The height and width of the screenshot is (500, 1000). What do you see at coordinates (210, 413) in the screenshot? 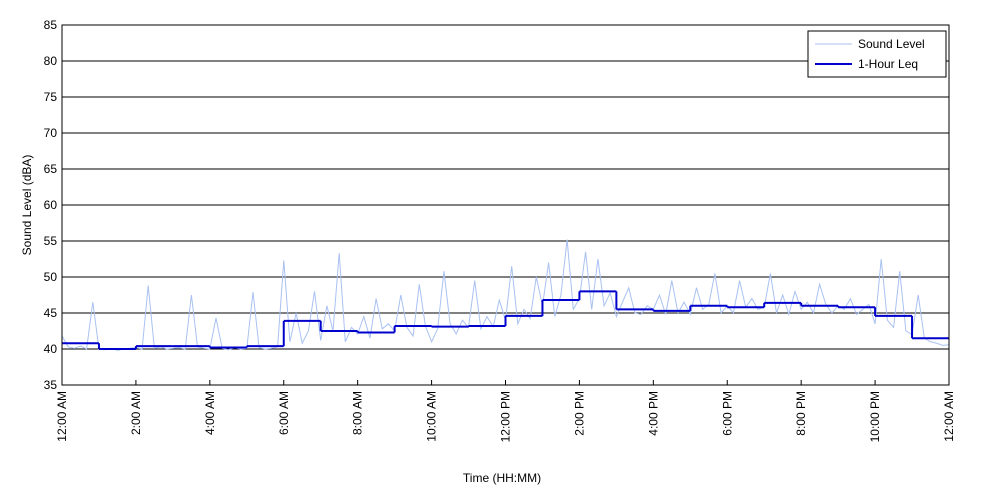
I see `x-tick-label: 4:00 AM` at bounding box center [210, 413].